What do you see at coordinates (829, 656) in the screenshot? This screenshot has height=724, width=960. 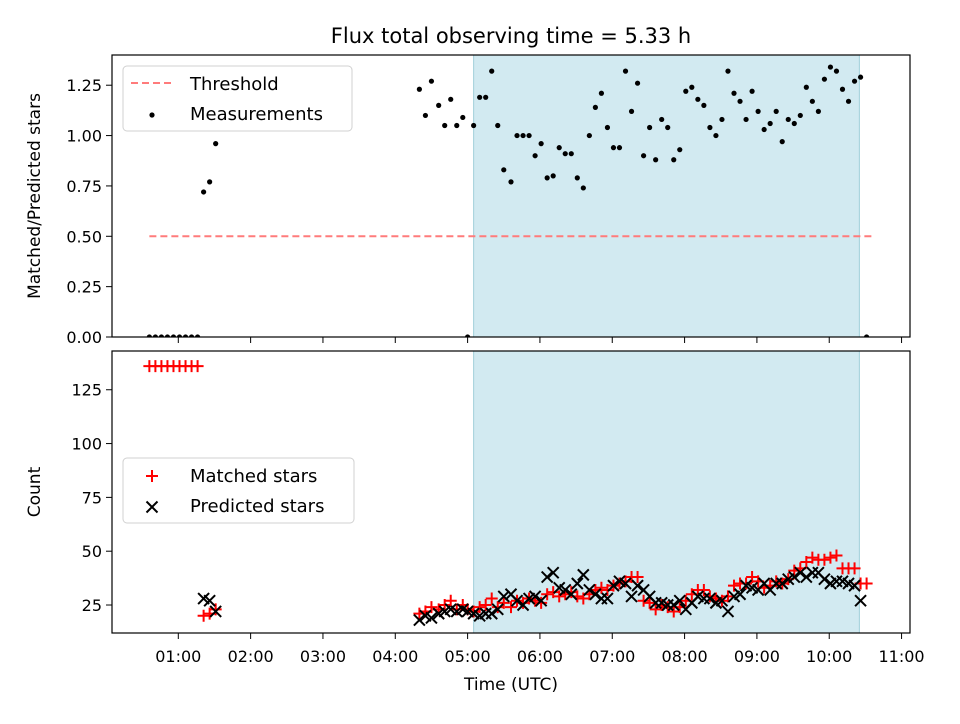 I see `x-tick-label: 10:00` at bounding box center [829, 656].